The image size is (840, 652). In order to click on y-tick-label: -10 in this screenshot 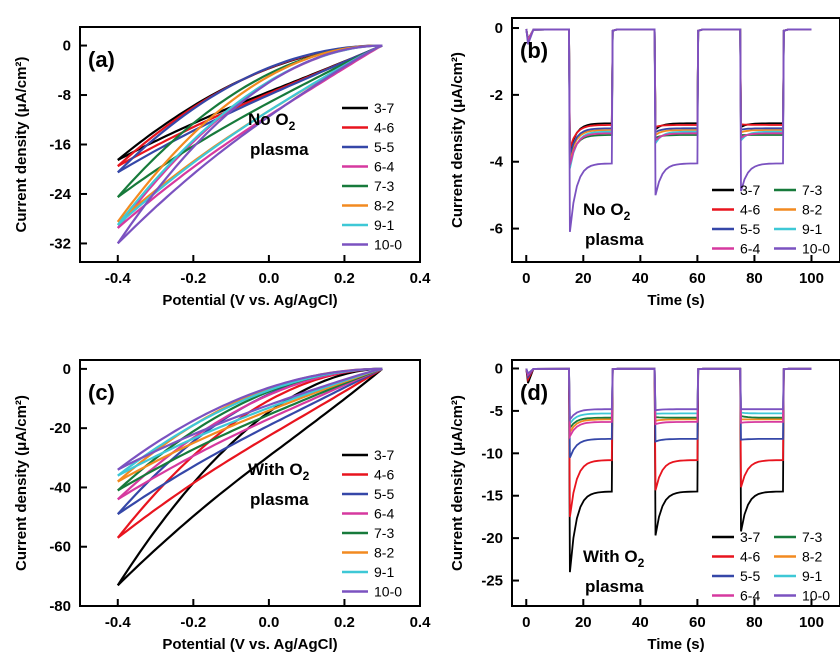, I will do `click(492, 453)`.